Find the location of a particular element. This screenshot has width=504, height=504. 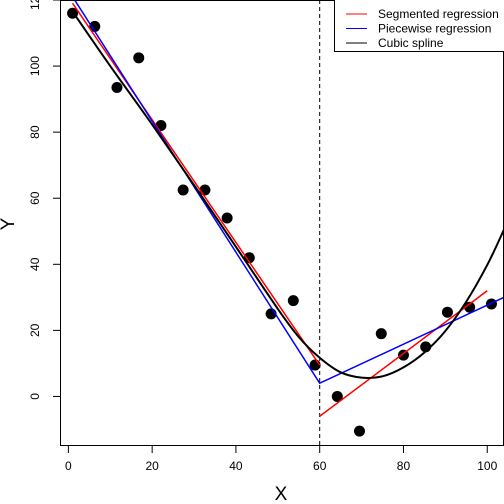

y-tick-label-80: 80 is located at coordinates (35, 132).